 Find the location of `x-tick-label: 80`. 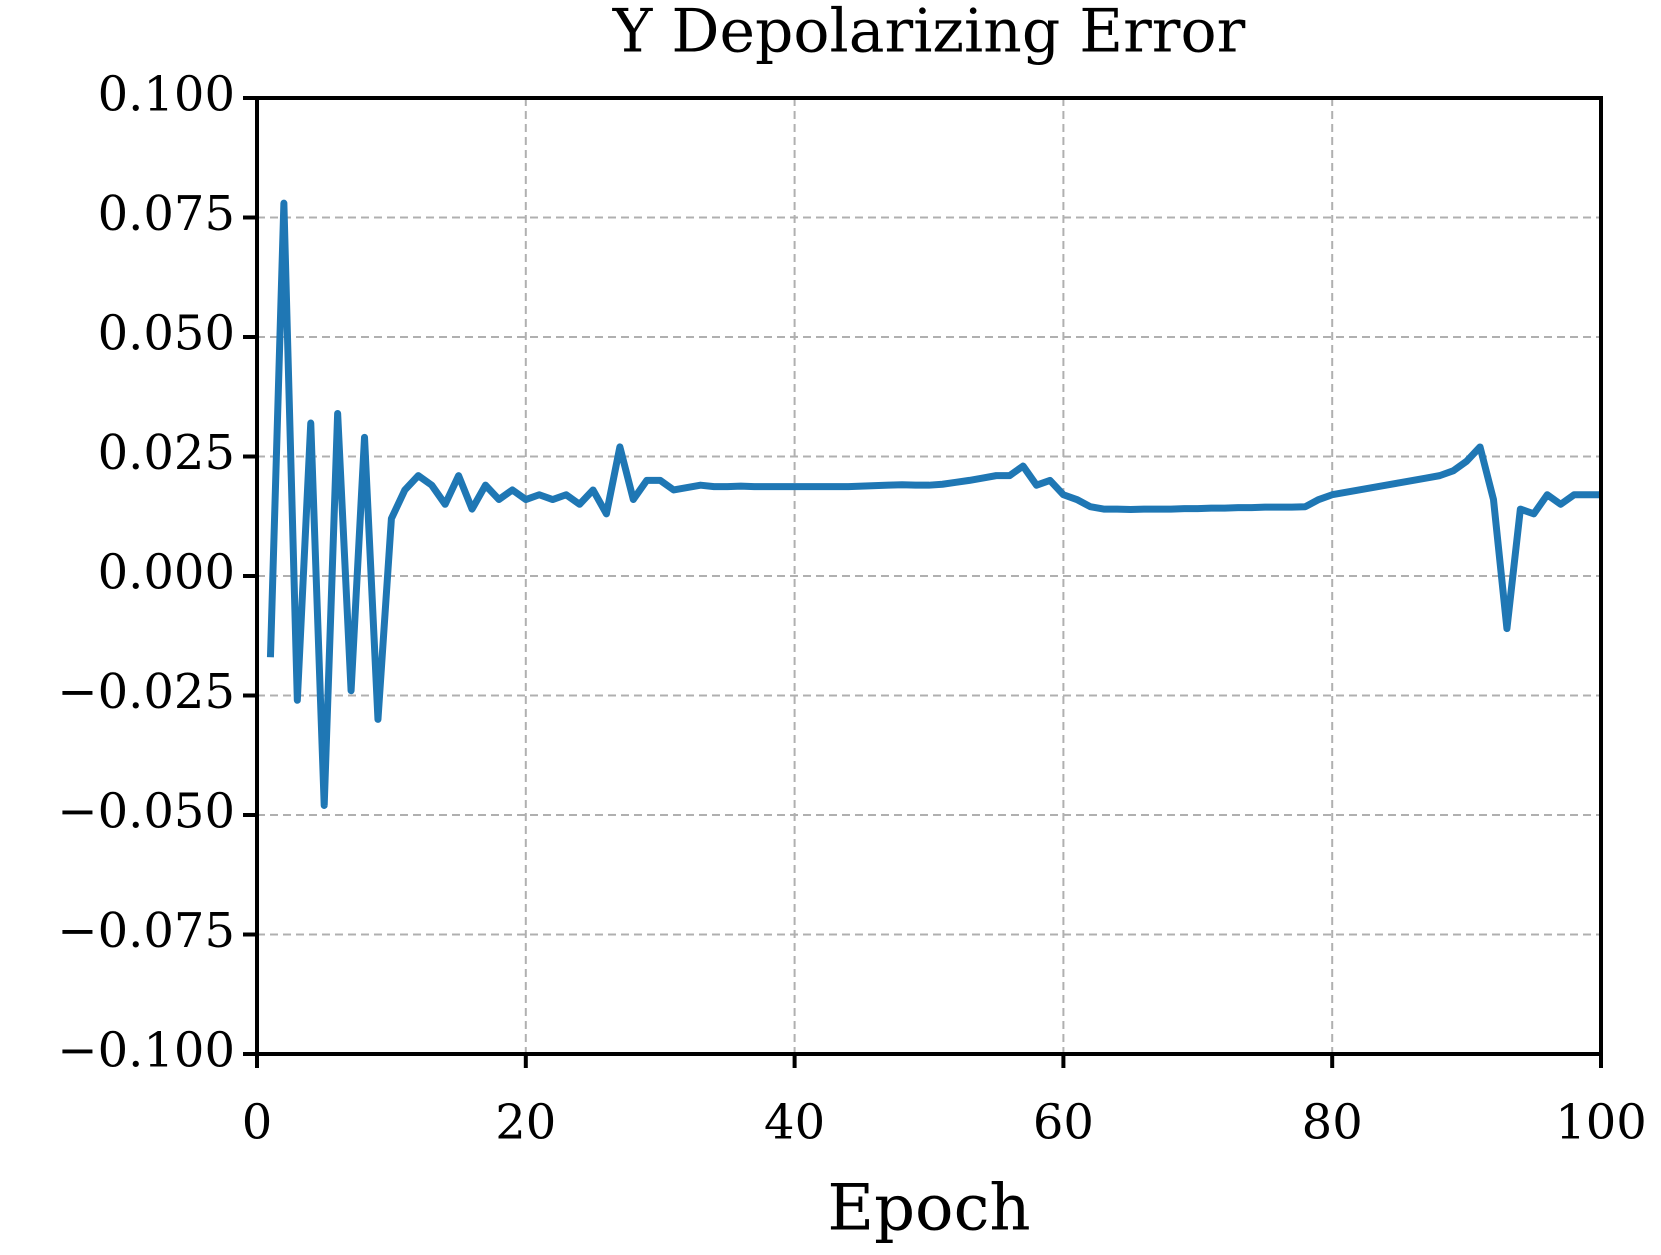

x-tick-label: 80 is located at coordinates (1332, 1123).